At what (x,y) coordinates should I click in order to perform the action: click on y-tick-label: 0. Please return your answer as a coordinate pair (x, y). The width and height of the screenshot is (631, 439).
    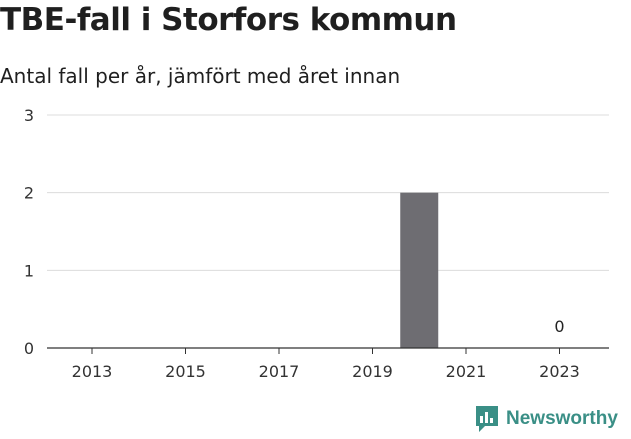
    Looking at the image, I should click on (29, 348).